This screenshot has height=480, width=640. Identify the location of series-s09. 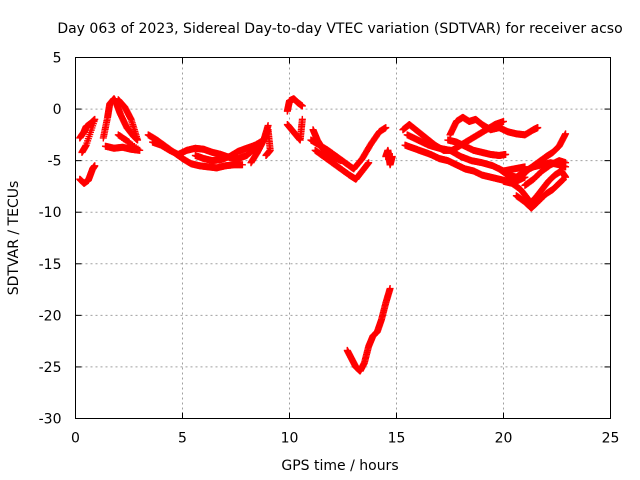
(294, 105).